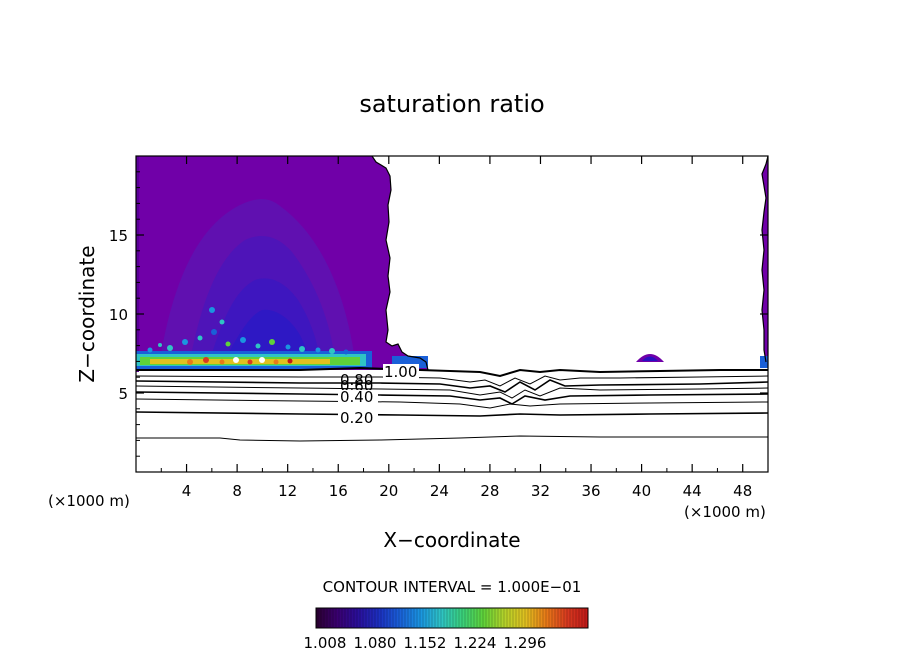 The width and height of the screenshot is (904, 654). Describe the element at coordinates (123, 394) in the screenshot. I see `y-tick-label: 5` at that location.